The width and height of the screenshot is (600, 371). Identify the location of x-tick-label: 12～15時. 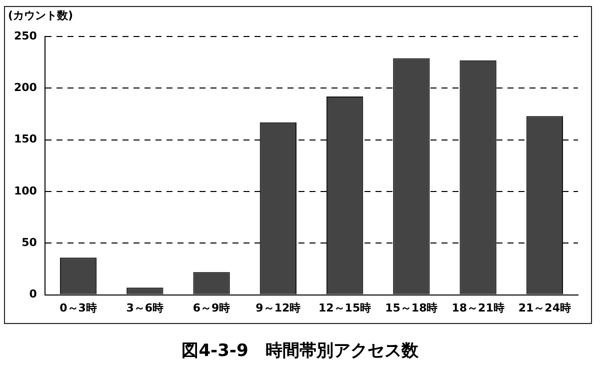
(345, 307).